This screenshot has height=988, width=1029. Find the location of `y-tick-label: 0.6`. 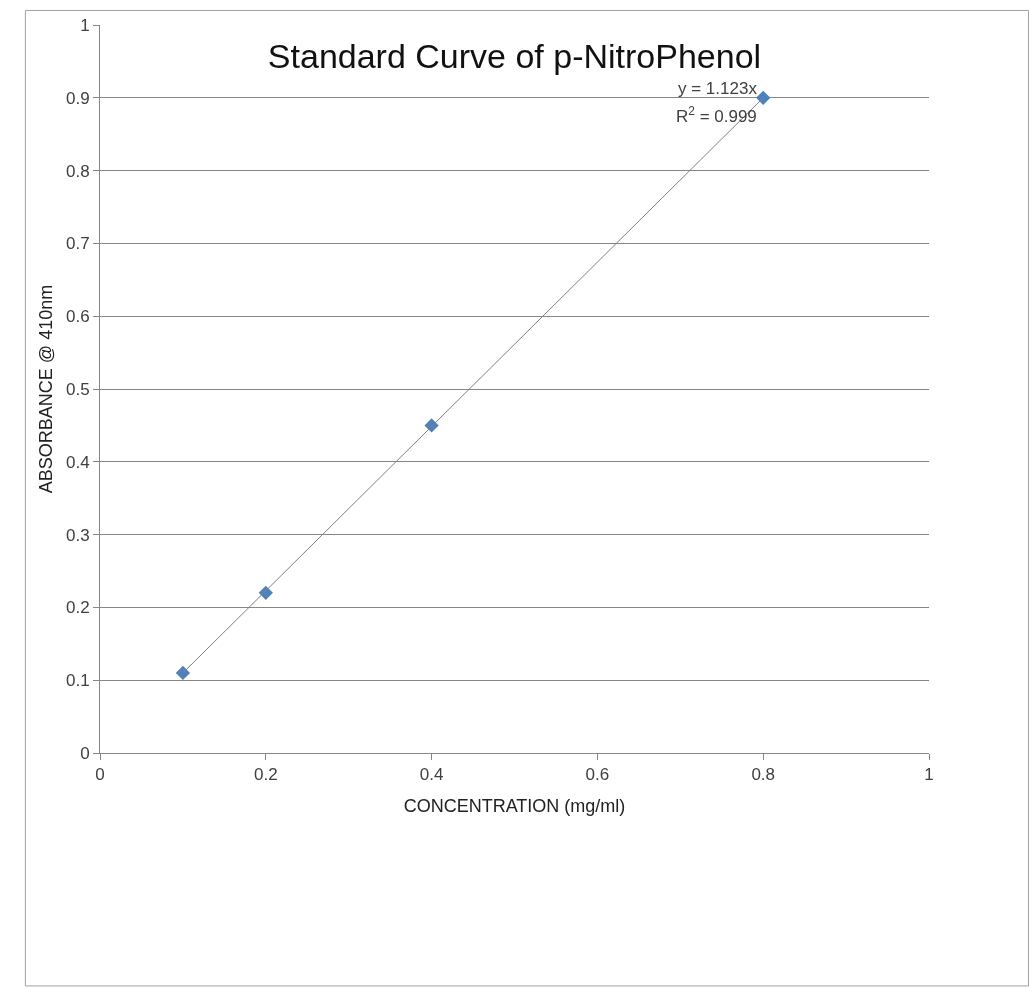

y-tick-label: 0.6 is located at coordinates (77, 317).